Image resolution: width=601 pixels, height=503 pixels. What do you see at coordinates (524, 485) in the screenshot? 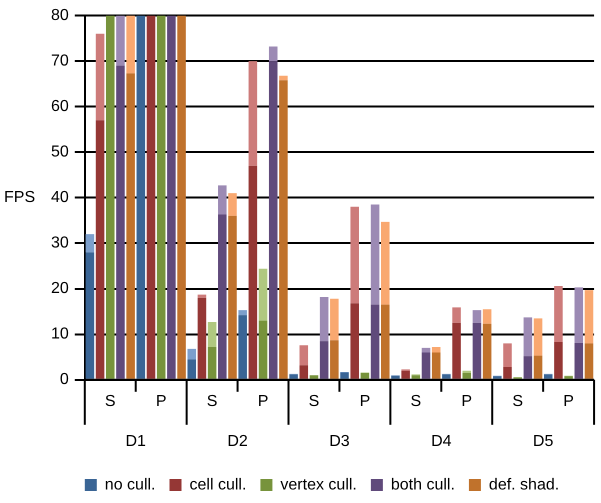
I see `legend-label: def. shad.` at bounding box center [524, 485].